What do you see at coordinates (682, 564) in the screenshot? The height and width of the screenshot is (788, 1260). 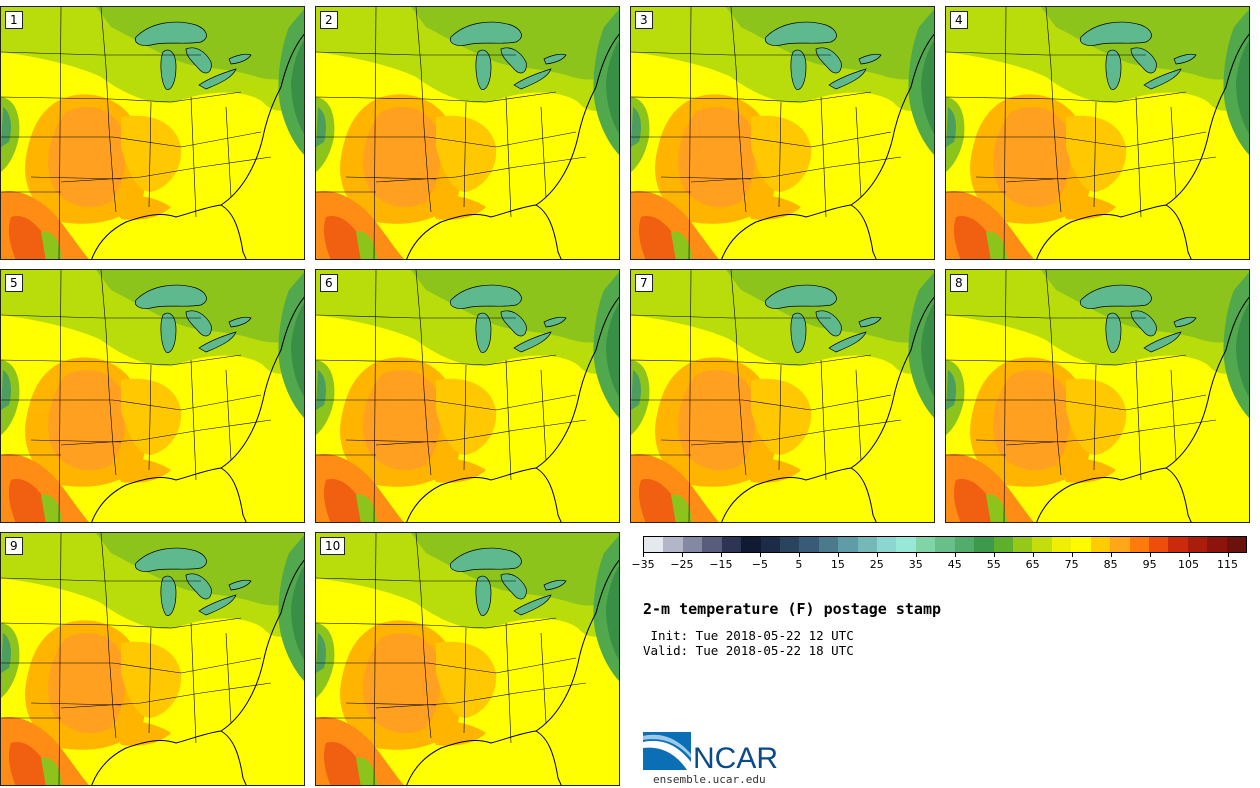 I see `colorbar-tick-label: −25` at bounding box center [682, 564].